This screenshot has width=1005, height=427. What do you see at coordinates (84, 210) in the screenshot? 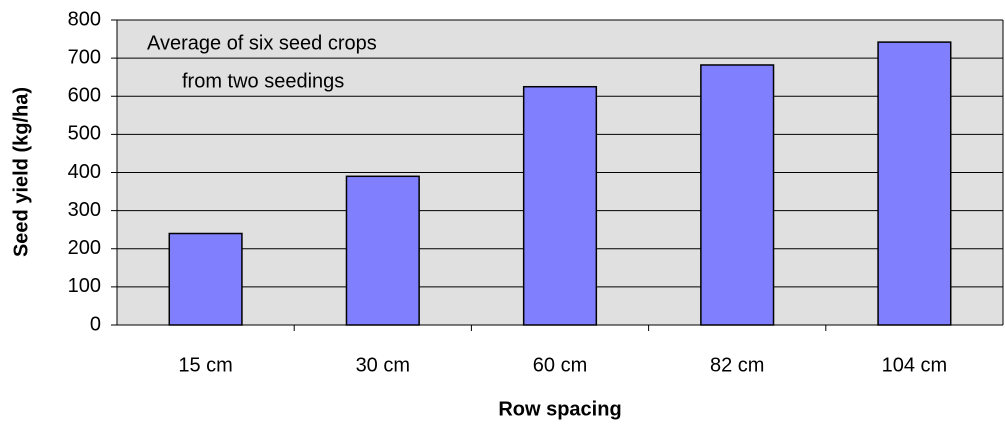
I see `y-tick-label: 300` at bounding box center [84, 210].